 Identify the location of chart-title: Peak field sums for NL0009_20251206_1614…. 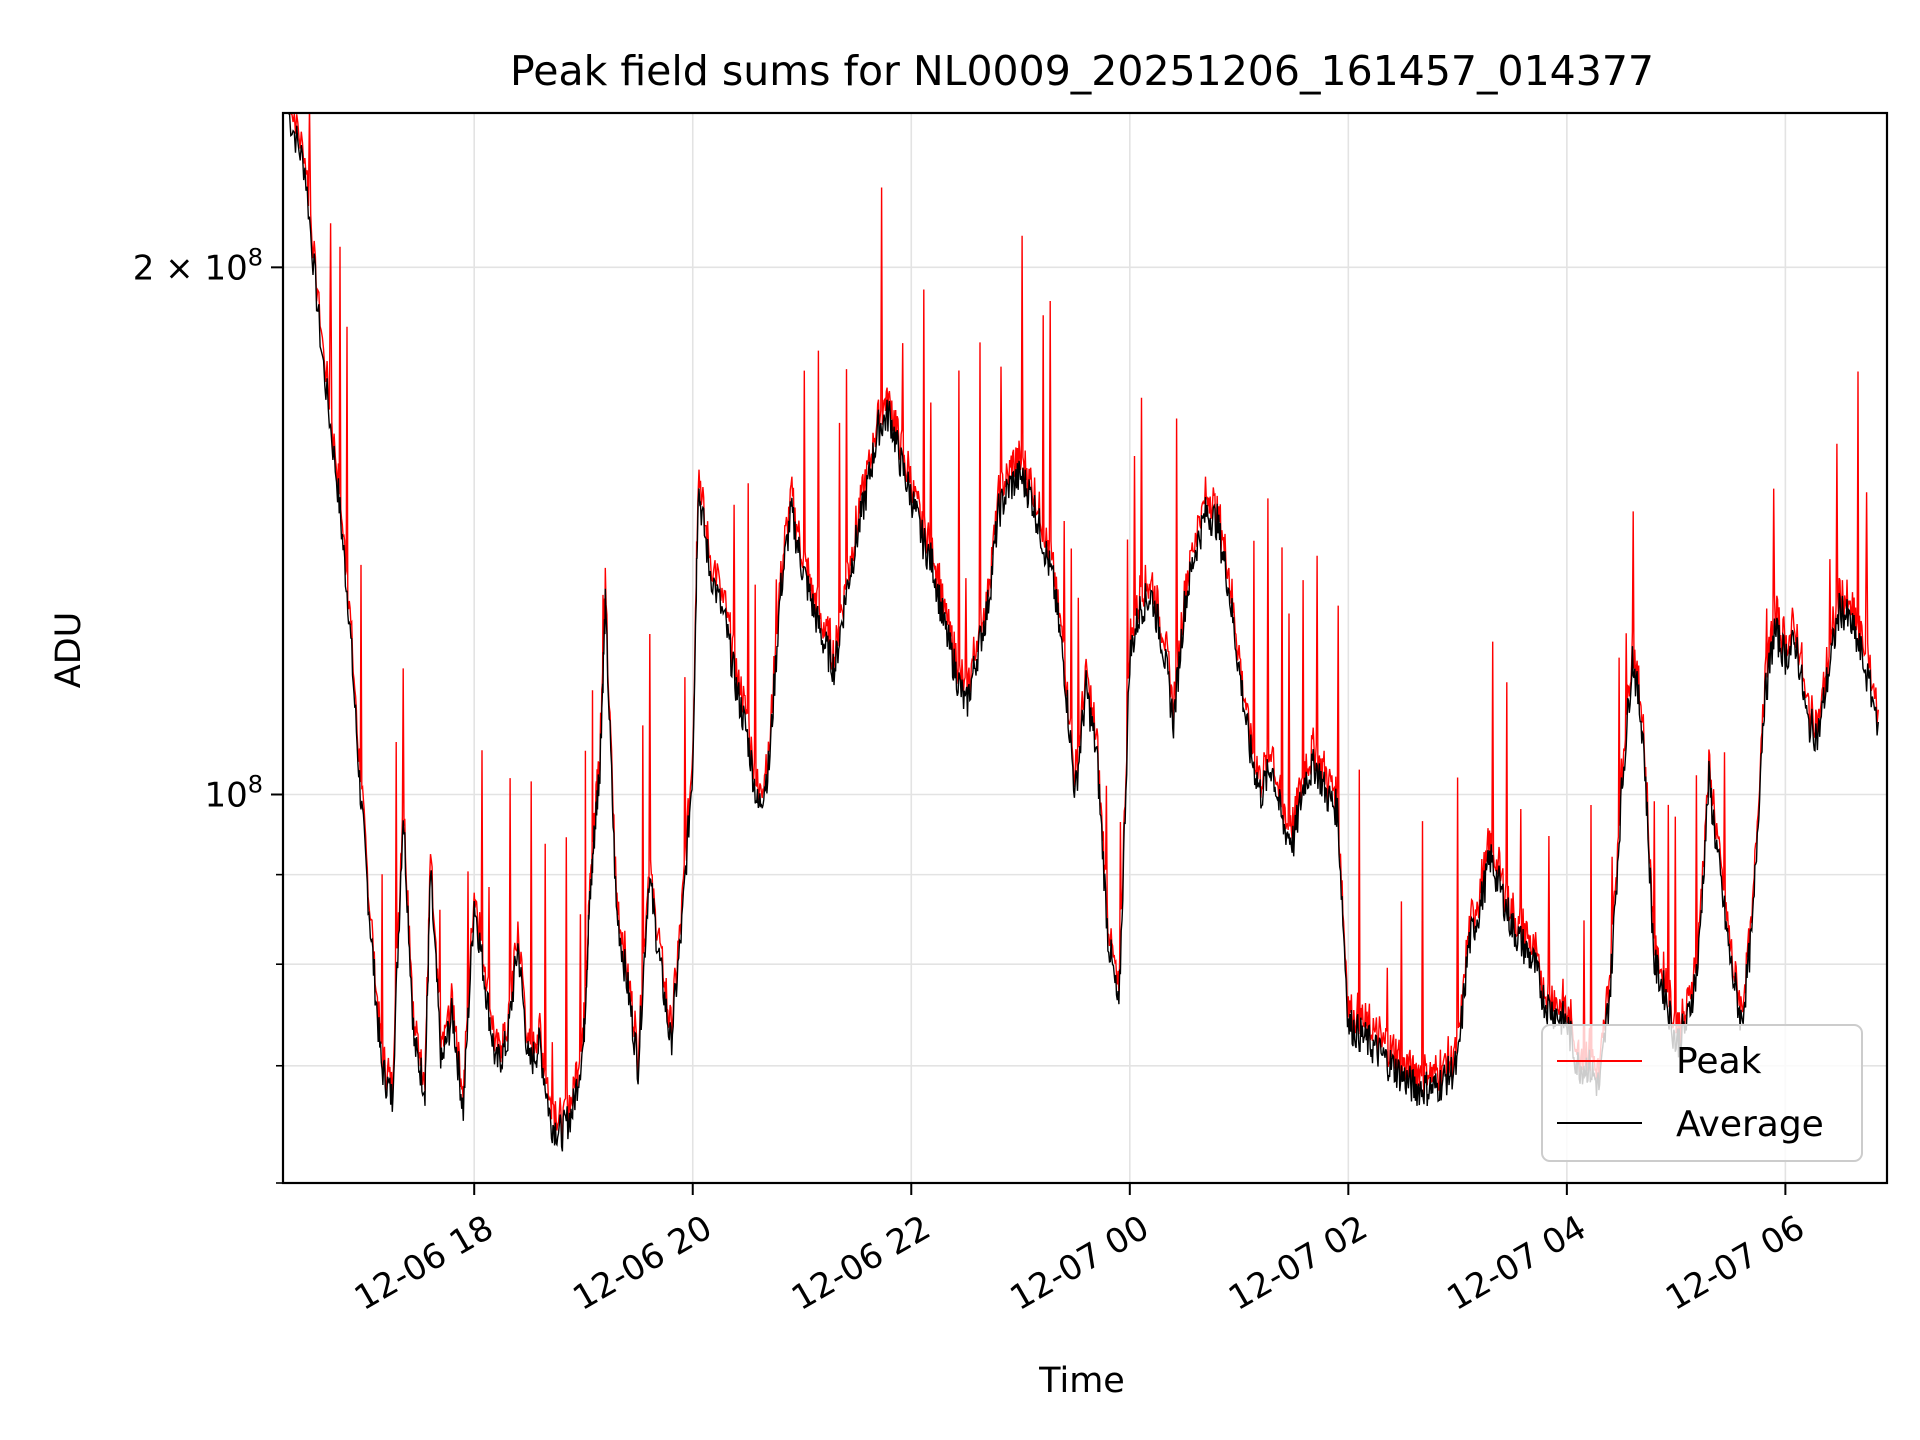
(1082, 71).